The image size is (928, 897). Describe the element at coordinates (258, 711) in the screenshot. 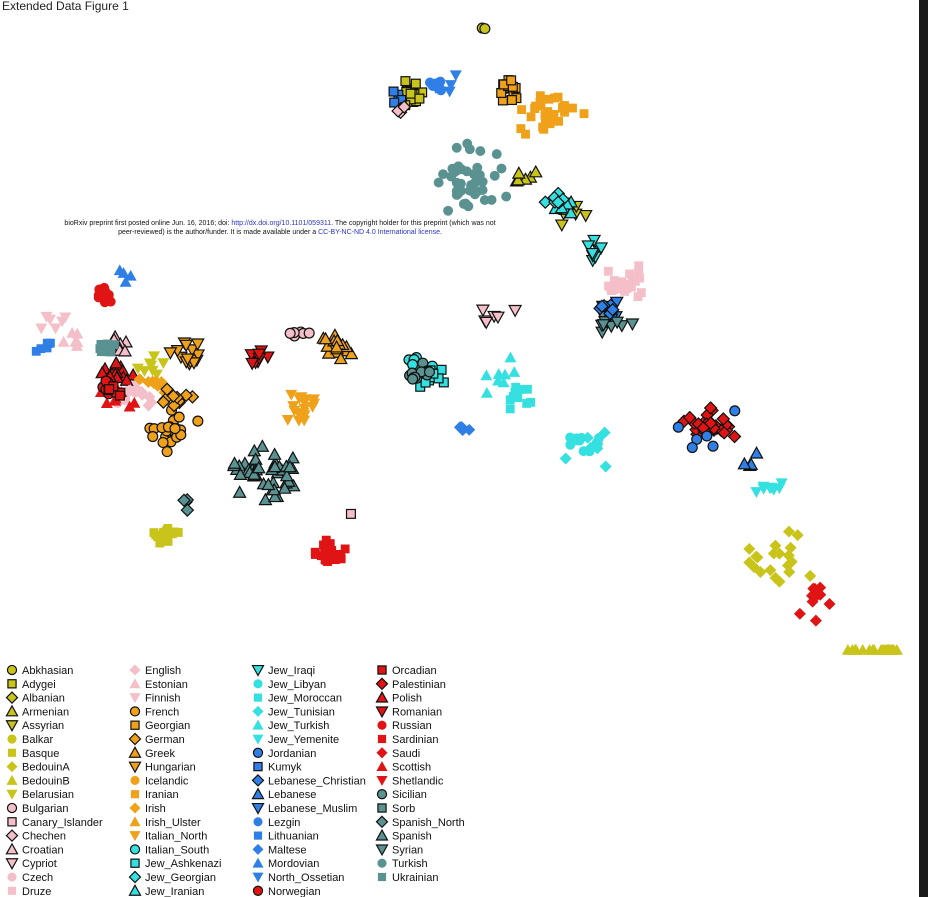

I see `legend-marker-jew-tunisian` at that location.